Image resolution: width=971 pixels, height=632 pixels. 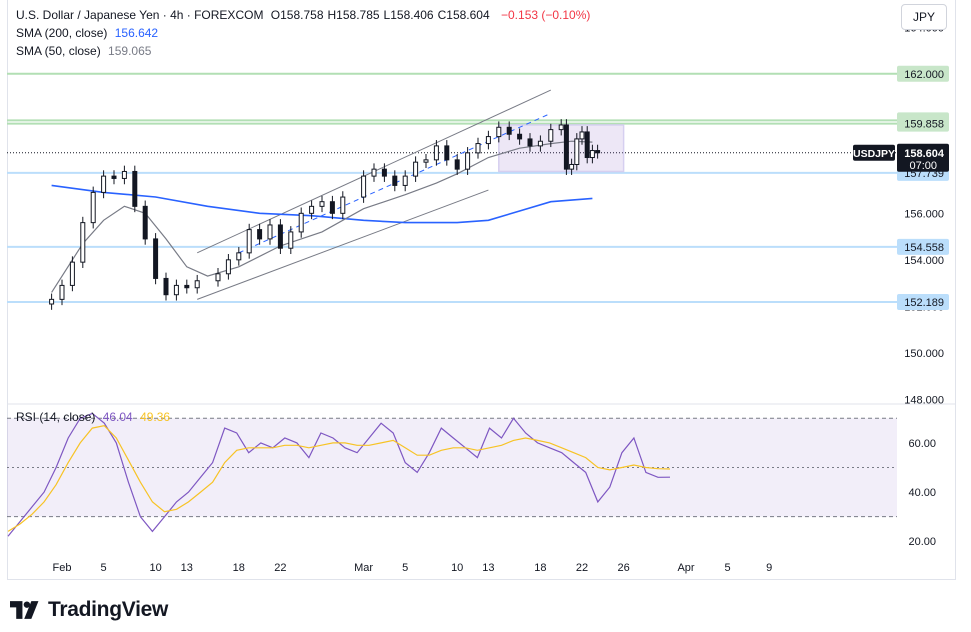 What do you see at coordinates (923, 157) in the screenshot?
I see `last-price-tag` at bounding box center [923, 157].